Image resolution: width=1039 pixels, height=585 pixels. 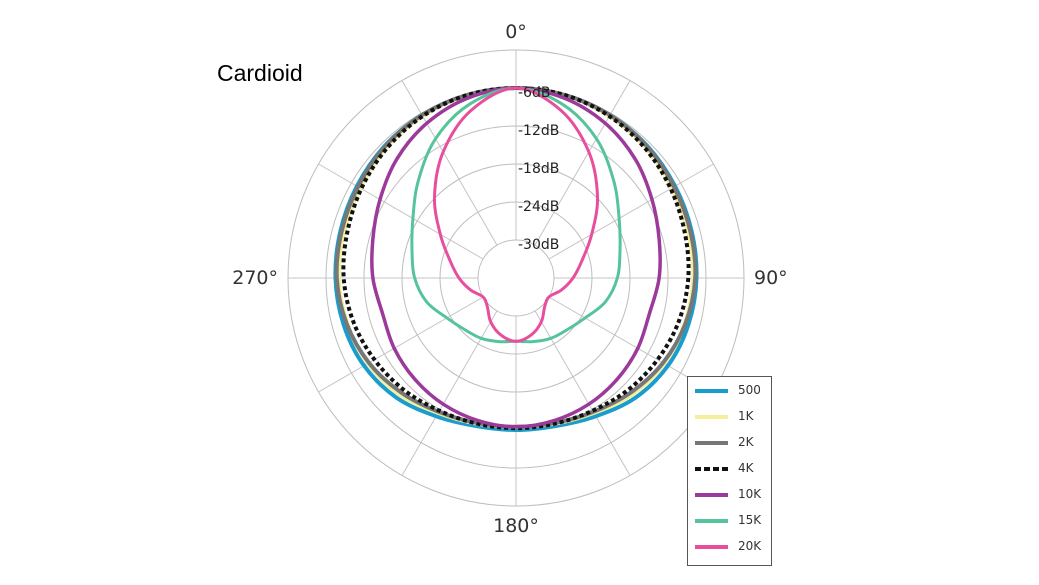 What do you see at coordinates (538, 131) in the screenshot?
I see `radial-label: -12dB` at bounding box center [538, 131].